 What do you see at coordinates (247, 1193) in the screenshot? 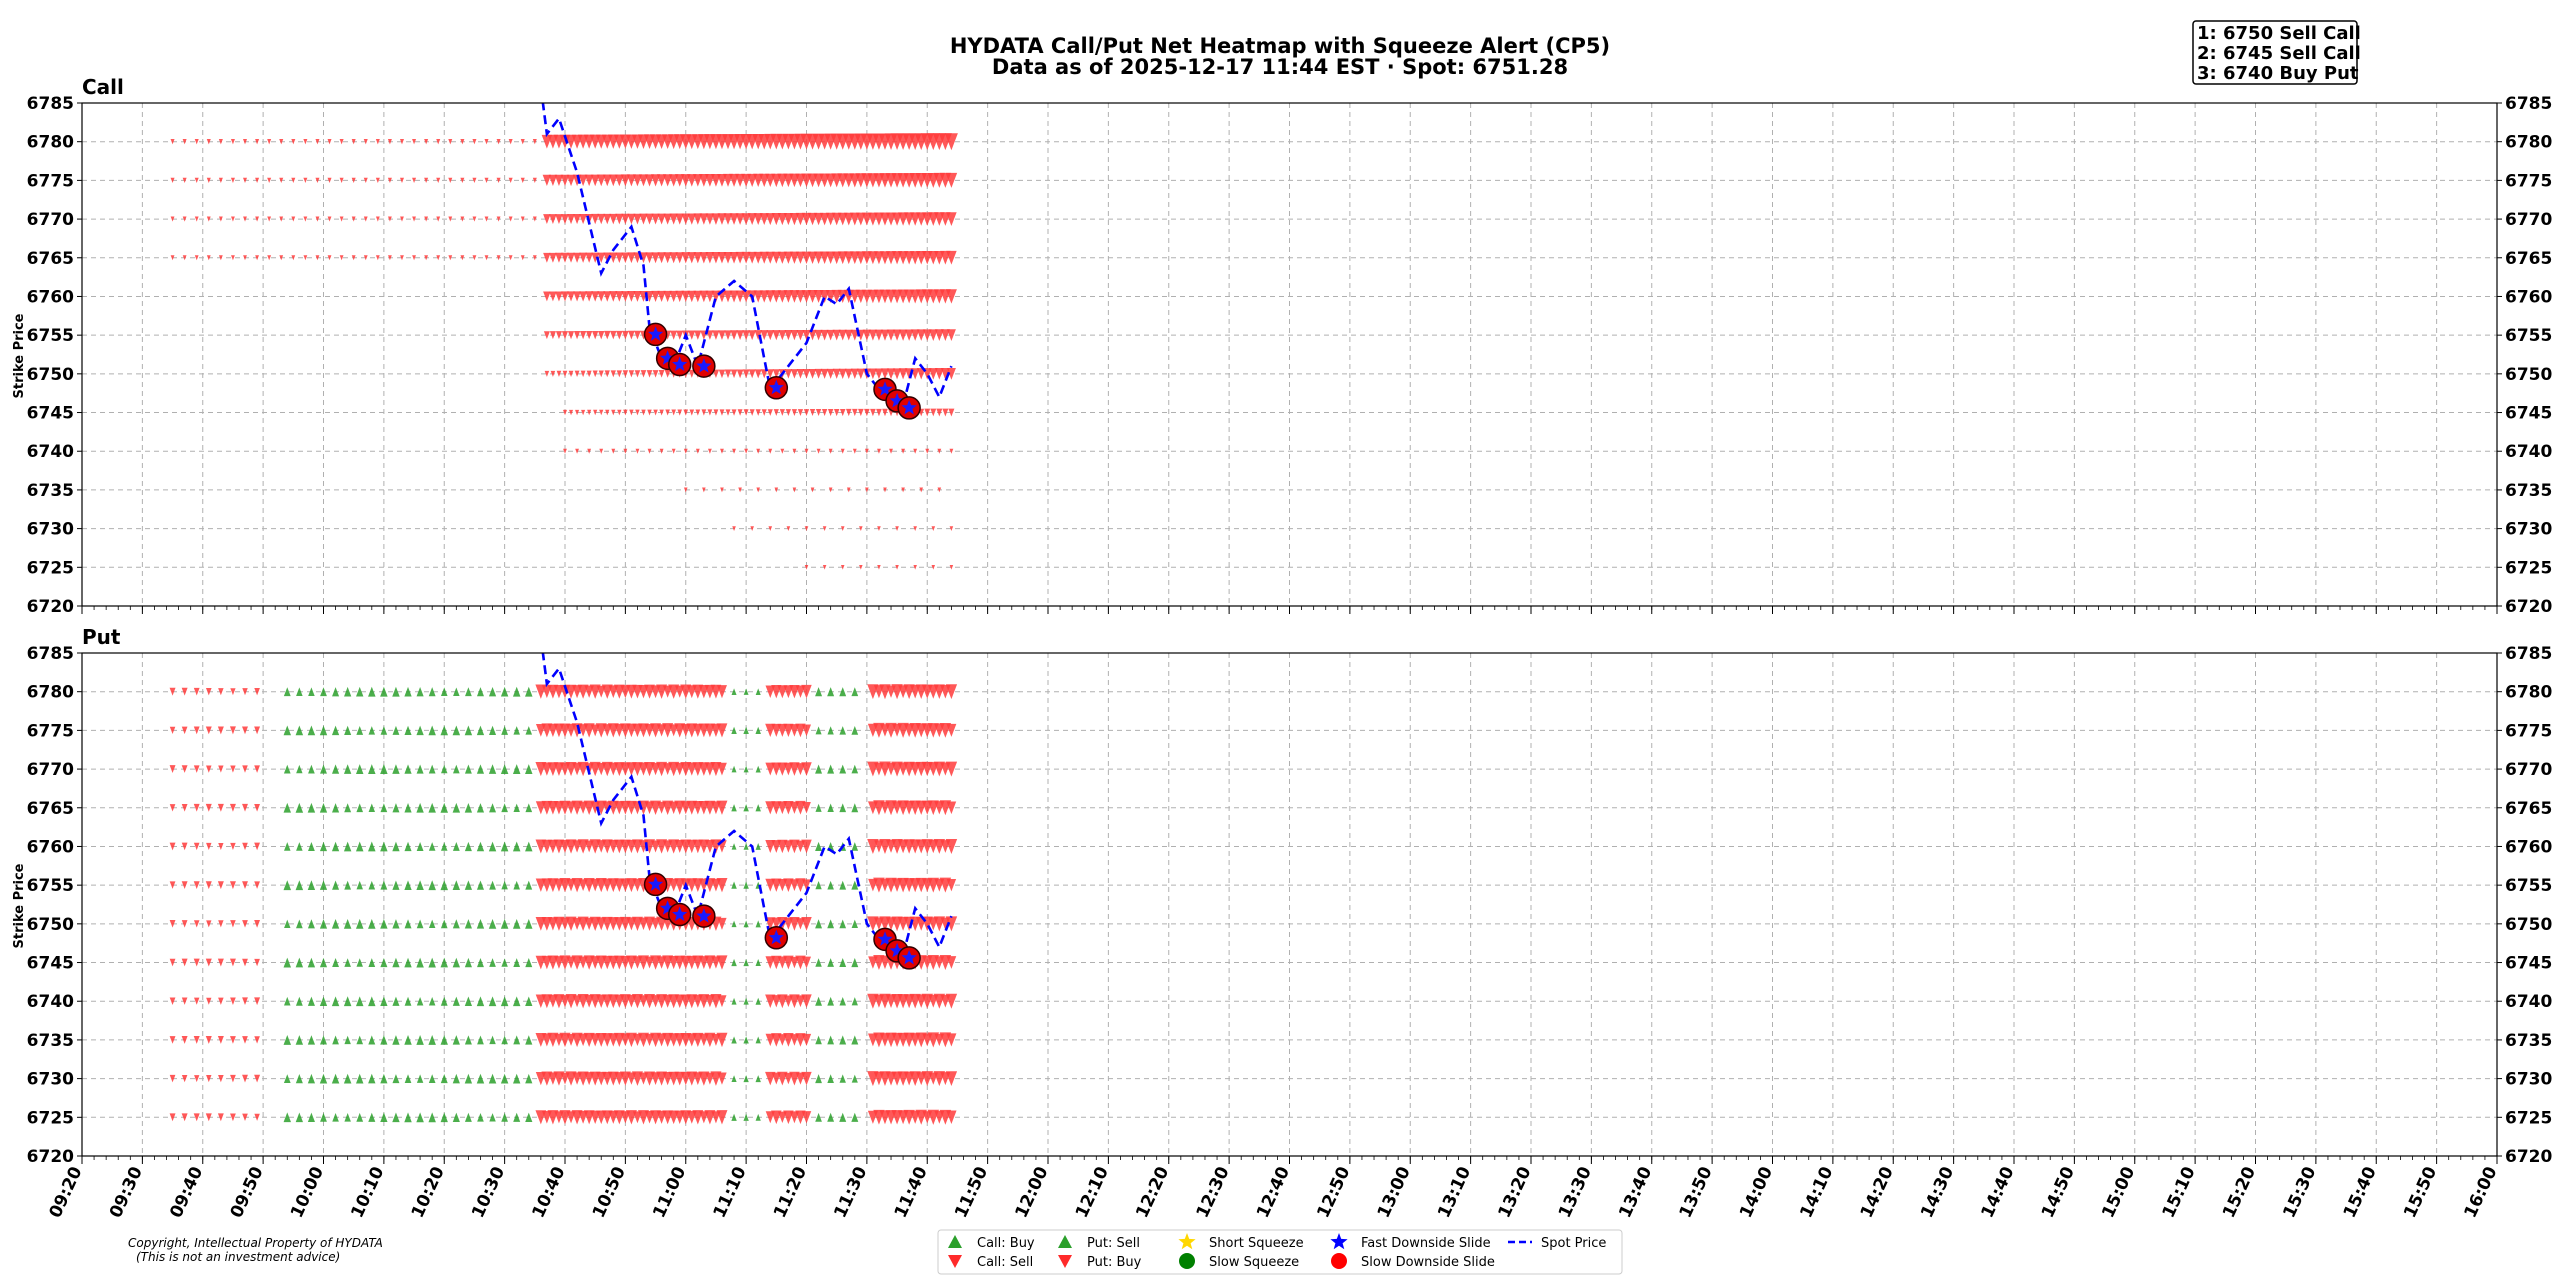
I see `x-tick-label: 09:50` at bounding box center [247, 1193].